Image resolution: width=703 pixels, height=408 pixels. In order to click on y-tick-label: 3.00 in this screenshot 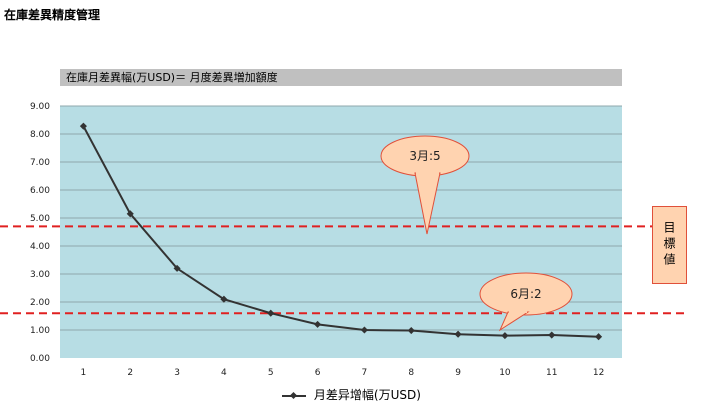, I will do `click(40, 275)`.